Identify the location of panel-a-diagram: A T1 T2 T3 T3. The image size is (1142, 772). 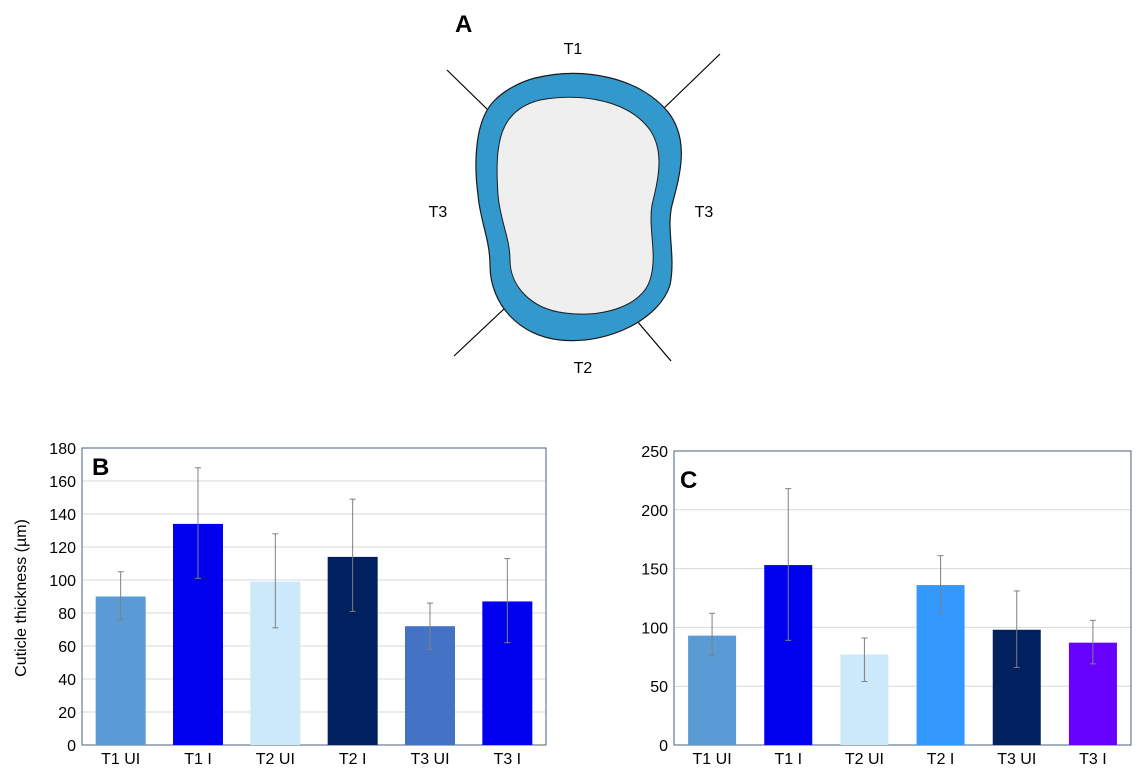
(575, 194).